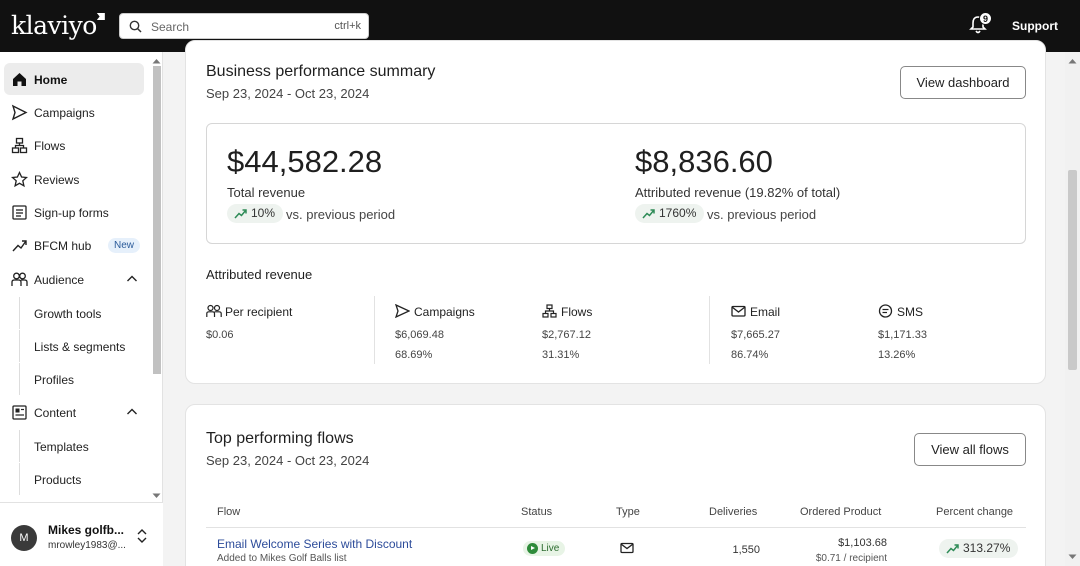 The width and height of the screenshot is (1080, 566). What do you see at coordinates (68, 314) in the screenshot?
I see `sidebar-item-label: Growth tools` at bounding box center [68, 314].